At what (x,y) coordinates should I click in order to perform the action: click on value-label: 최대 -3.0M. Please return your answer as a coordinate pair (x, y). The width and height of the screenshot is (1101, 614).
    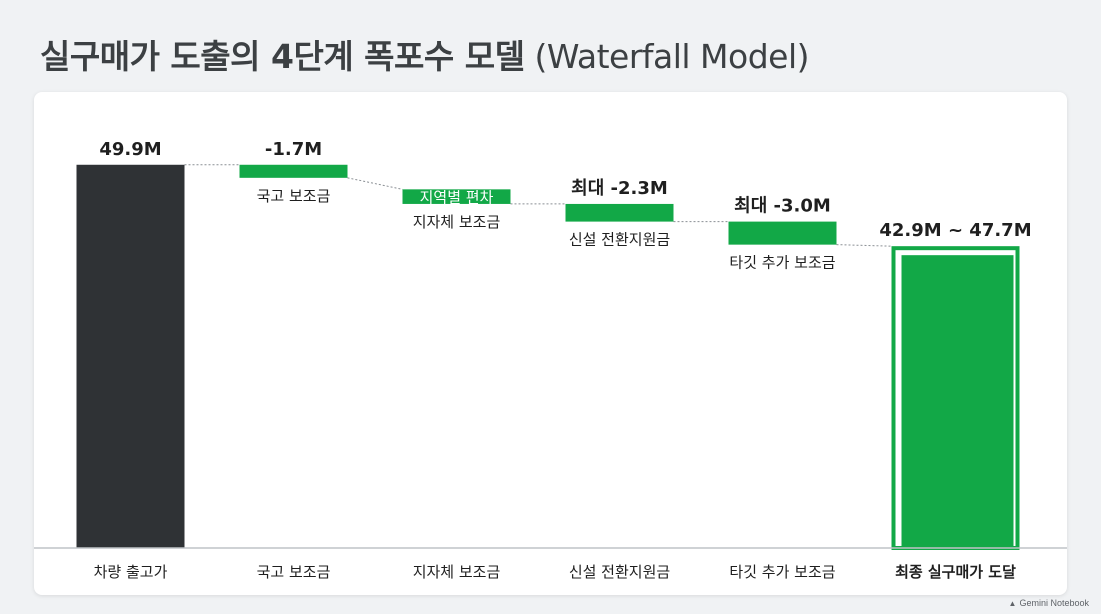
    Looking at the image, I should click on (782, 206).